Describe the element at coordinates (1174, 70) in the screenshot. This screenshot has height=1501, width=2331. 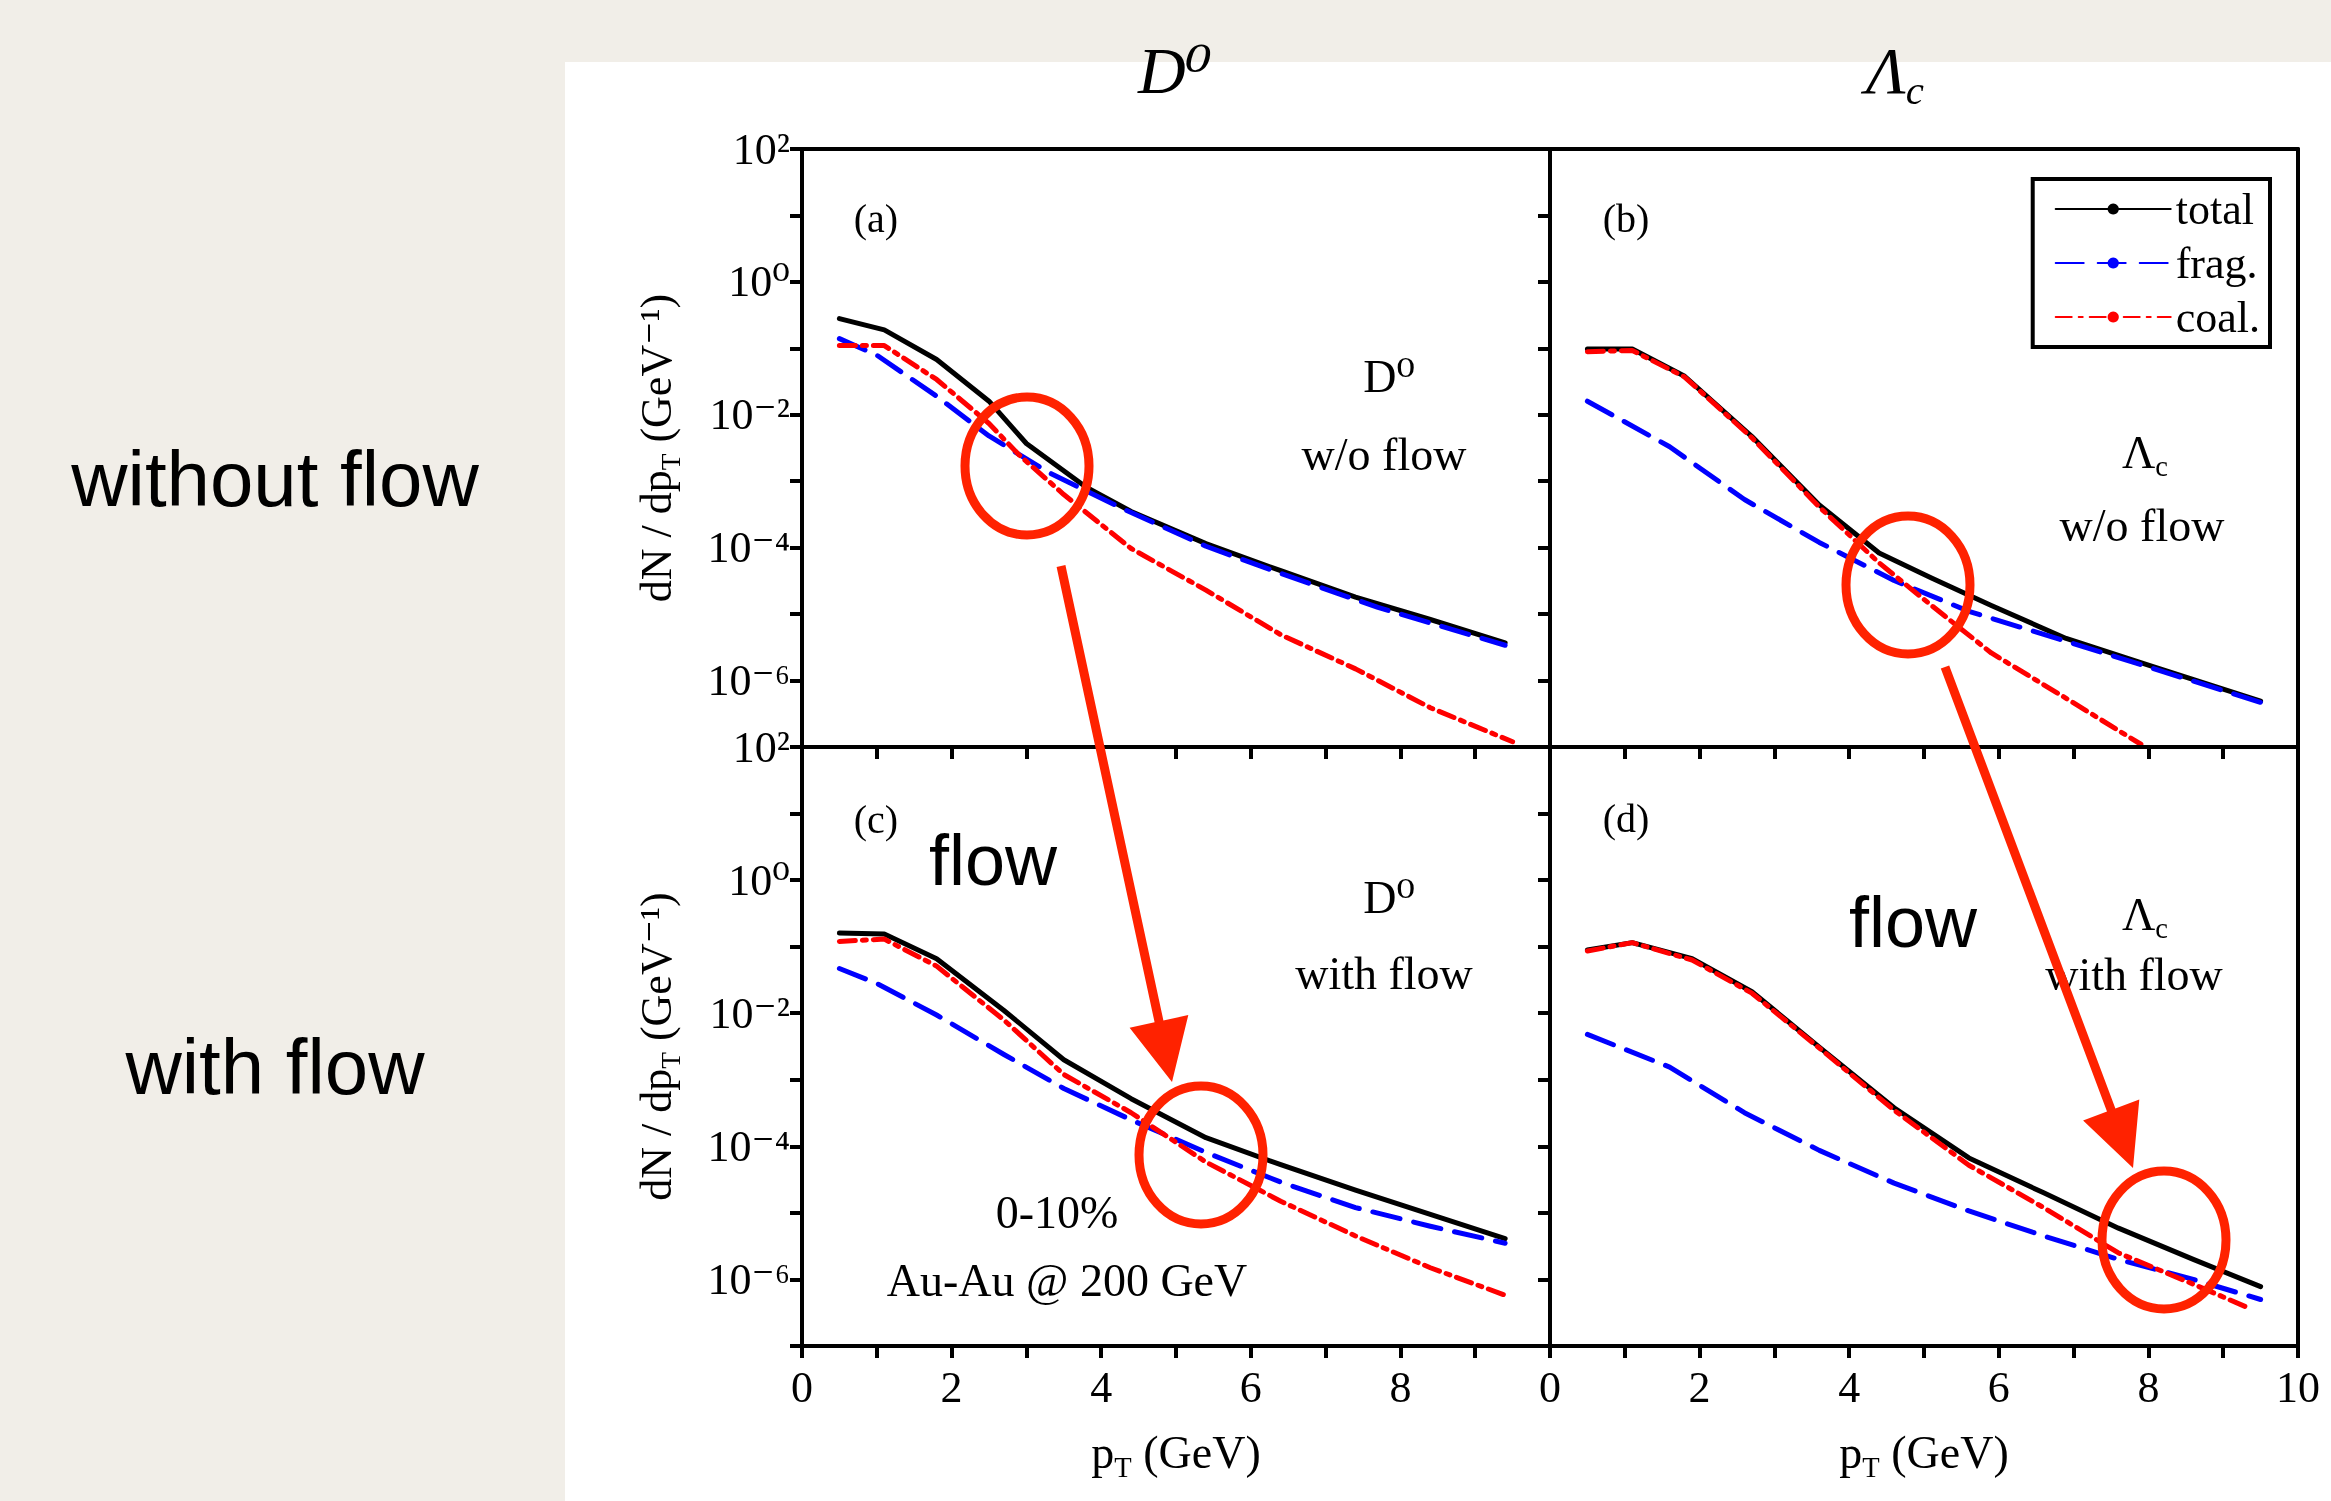
I see `chart-title: D⁰` at that location.